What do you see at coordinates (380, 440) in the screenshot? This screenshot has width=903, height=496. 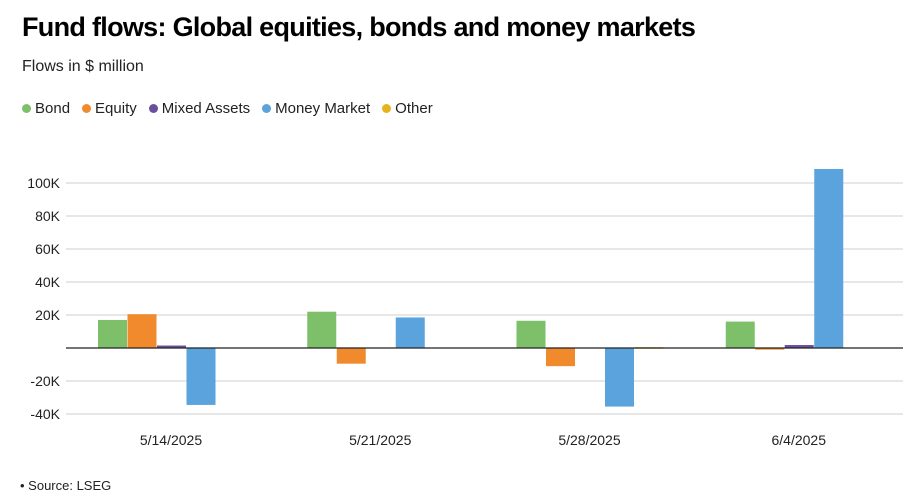 I see `x-tick-label: 5/21/2025` at bounding box center [380, 440].